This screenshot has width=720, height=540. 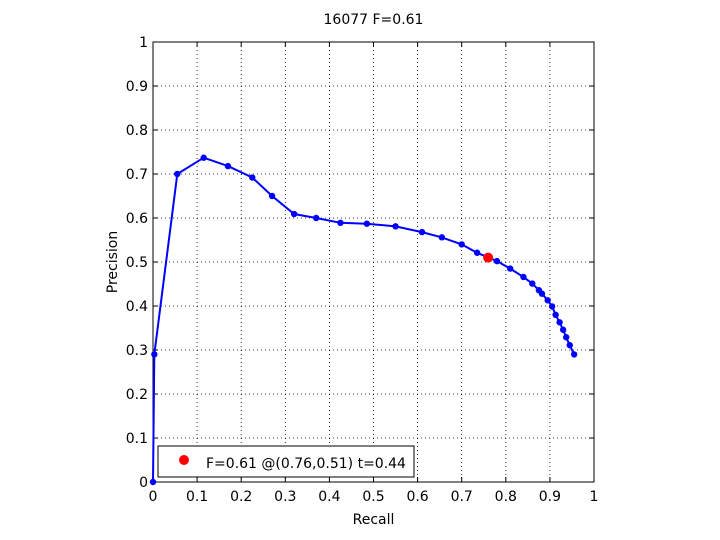 What do you see at coordinates (143, 43) in the screenshot?
I see `y-tick-label: 1` at bounding box center [143, 43].